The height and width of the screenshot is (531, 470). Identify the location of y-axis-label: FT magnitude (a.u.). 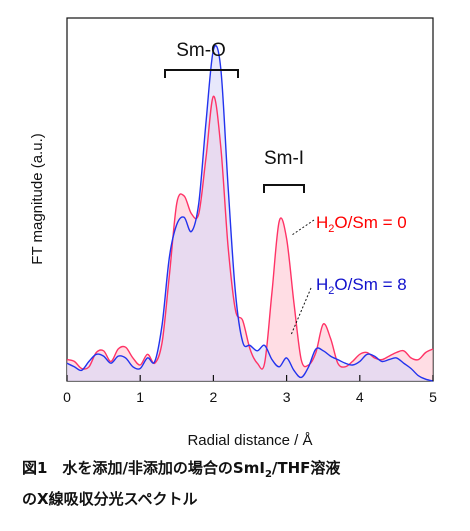
(37, 198).